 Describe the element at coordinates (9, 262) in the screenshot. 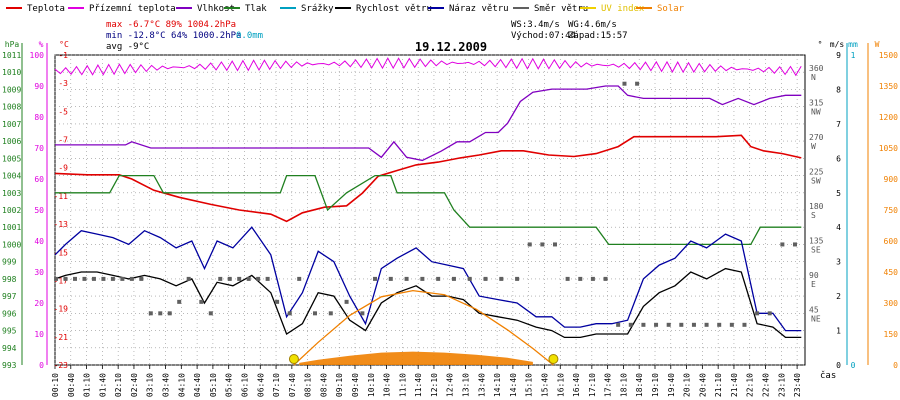

I see `hpa-tick-label: 999` at that location.